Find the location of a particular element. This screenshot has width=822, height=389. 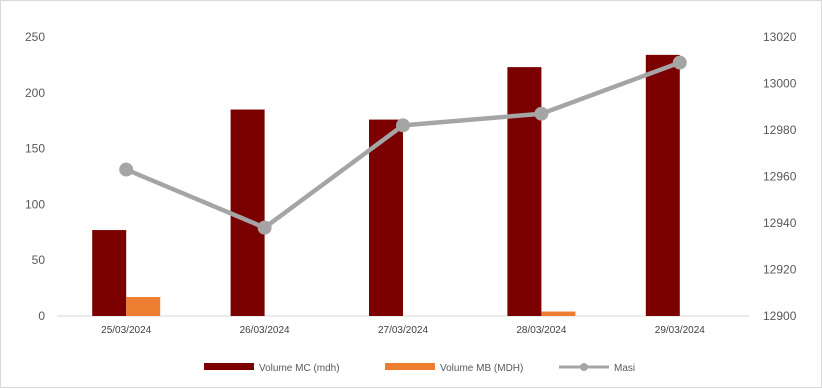

right-axis-ticks: 12900 12920 12940 12960 12980 13000 13020 is located at coordinates (780, 176).